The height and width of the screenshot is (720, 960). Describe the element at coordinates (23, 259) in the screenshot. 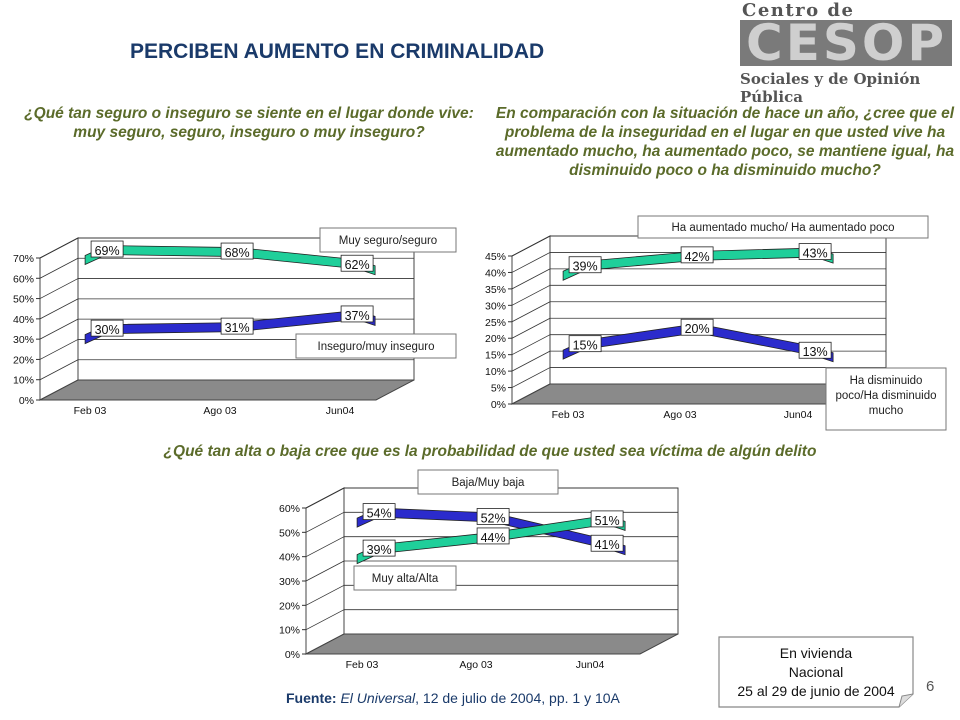

I see `y-tick-label: 70%` at that location.